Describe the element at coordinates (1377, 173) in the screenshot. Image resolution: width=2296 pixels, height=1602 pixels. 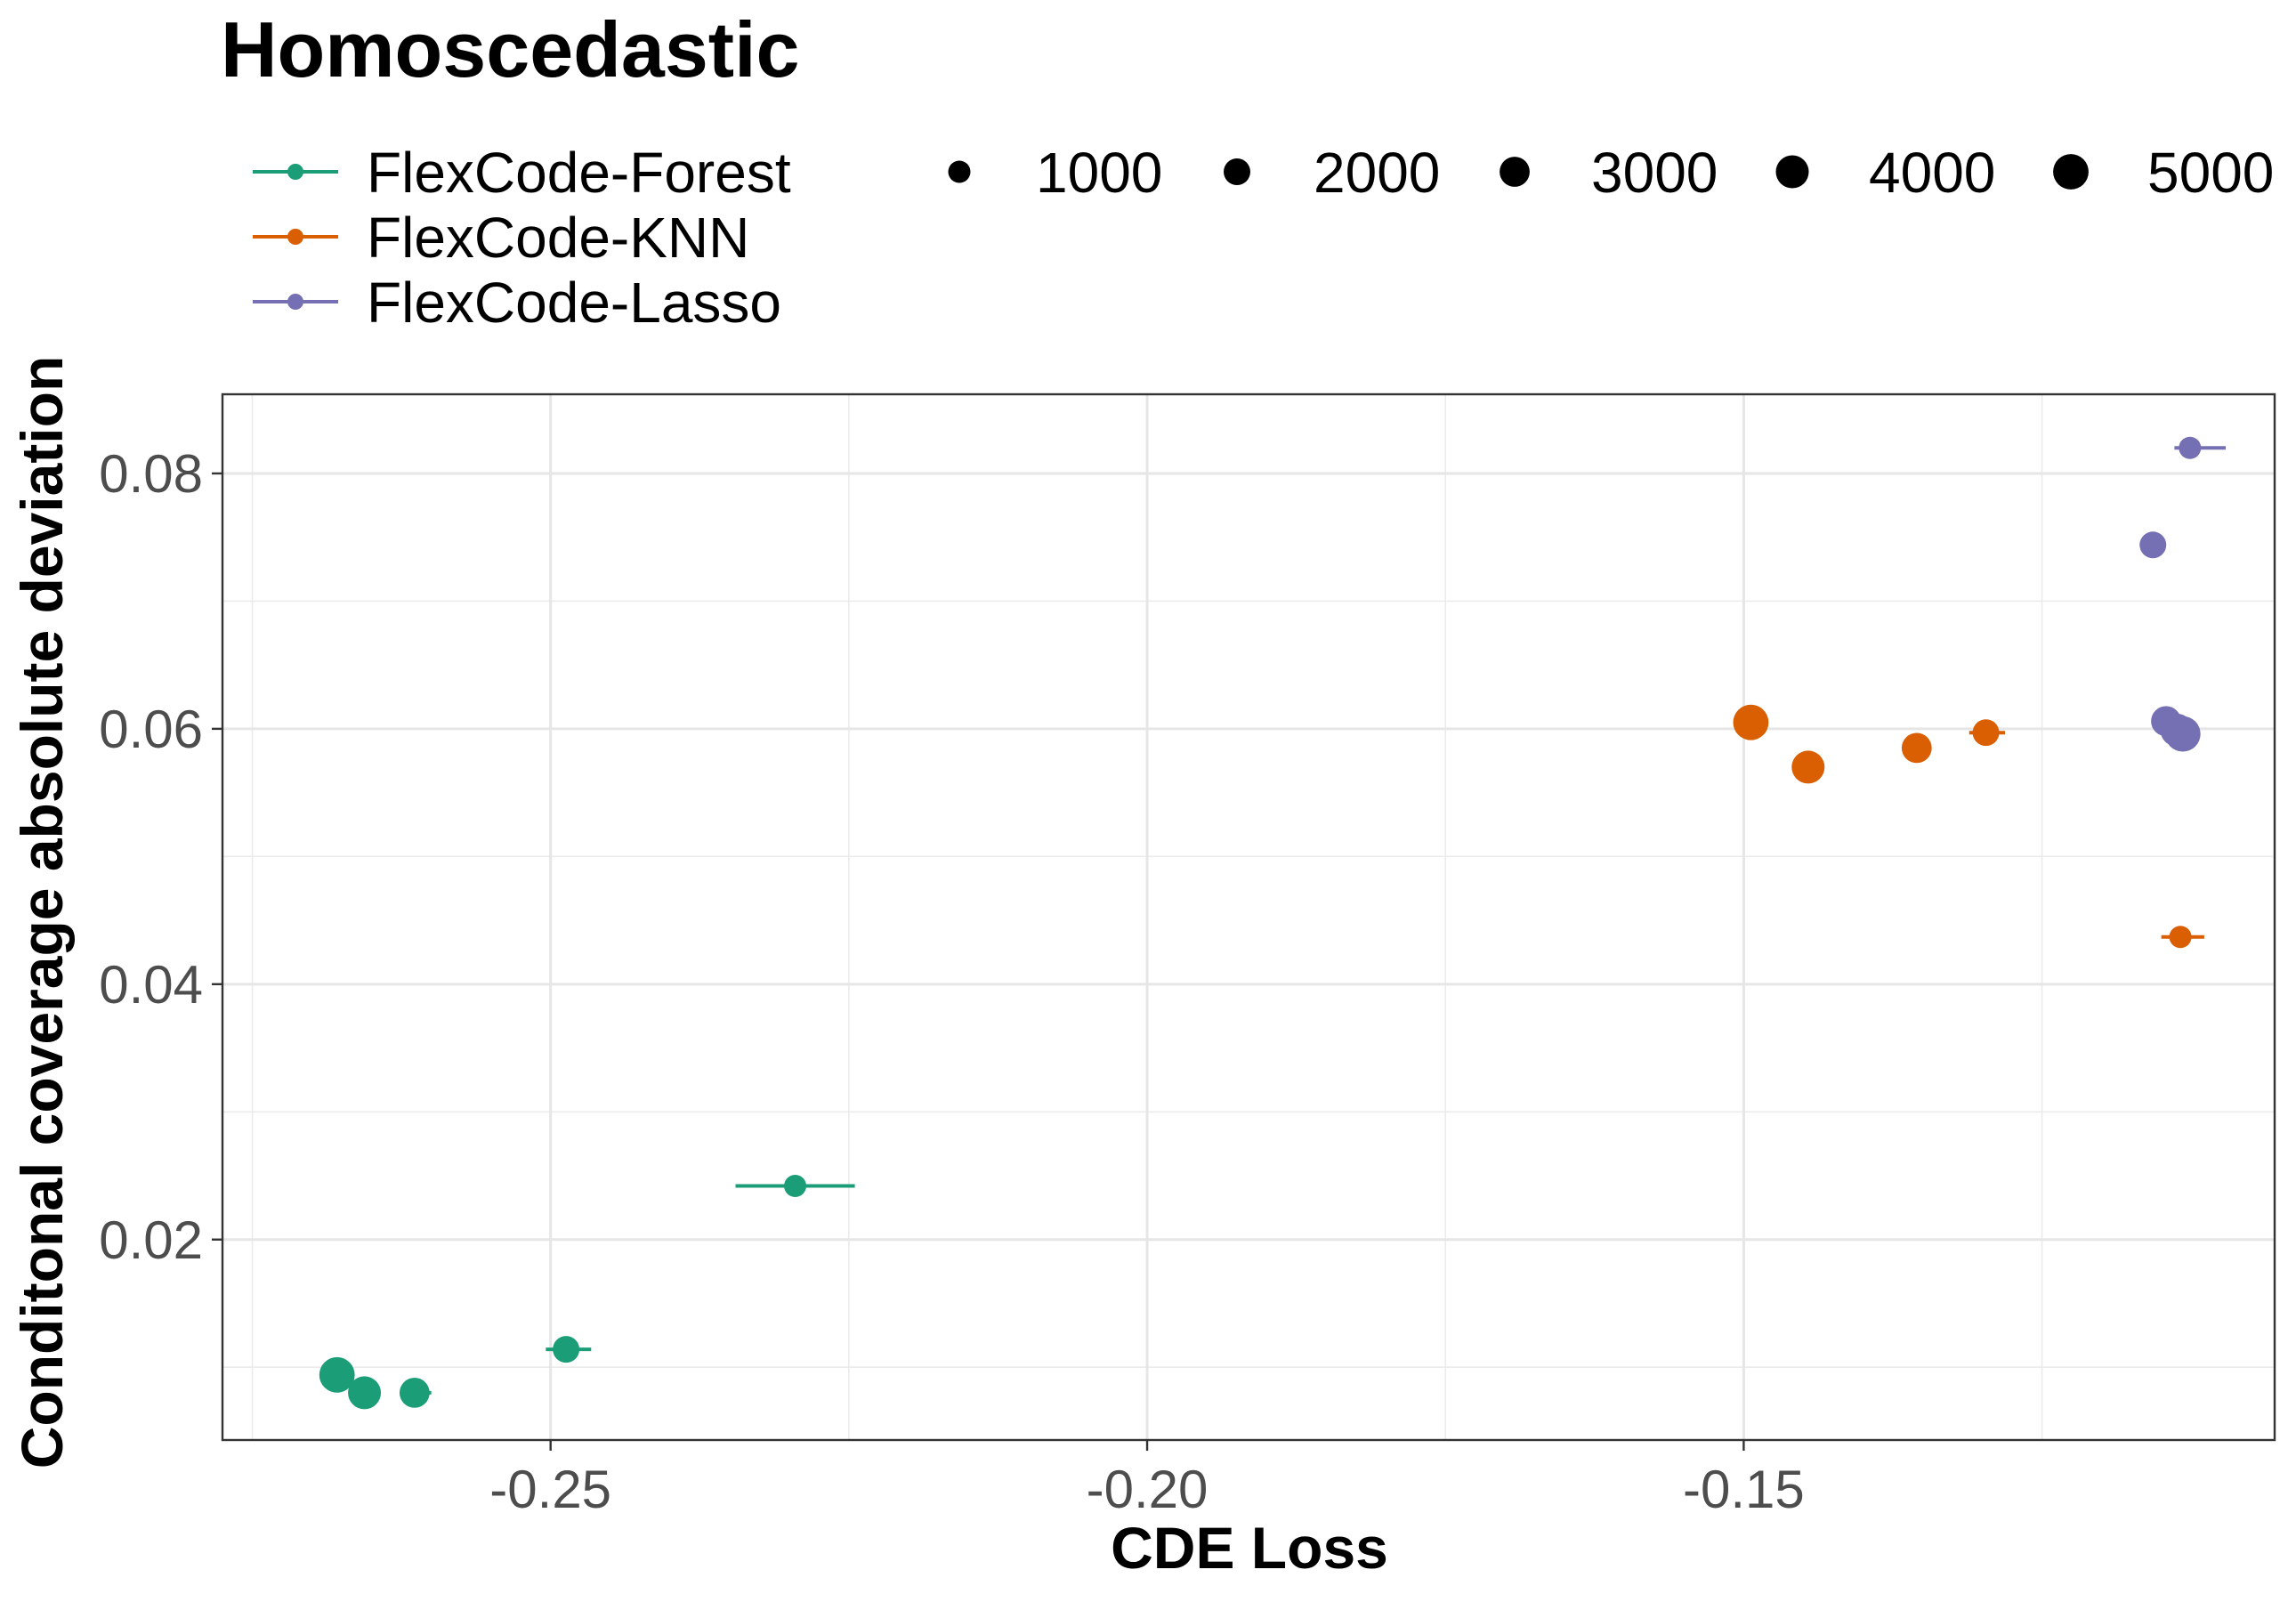
I see `size-key-label: 2000` at that location.